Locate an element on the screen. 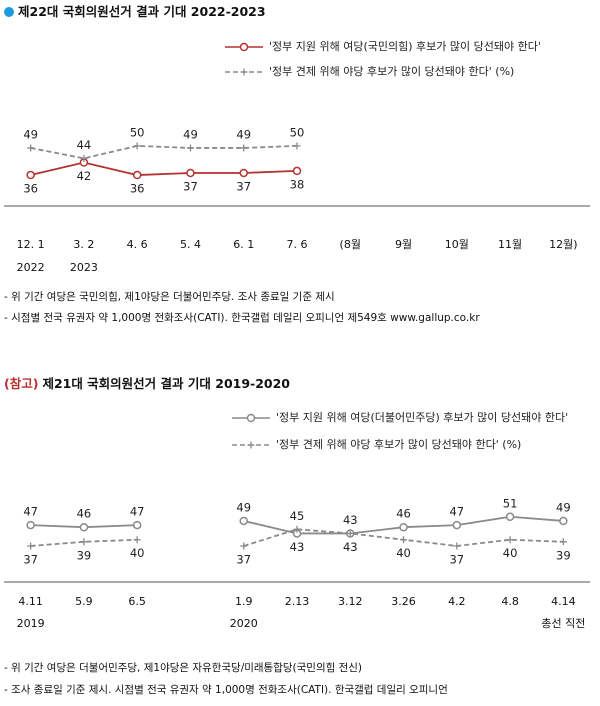 Image resolution: width=600 pixels, height=706 pixels. x-tick-label: 3.26 is located at coordinates (403, 601).